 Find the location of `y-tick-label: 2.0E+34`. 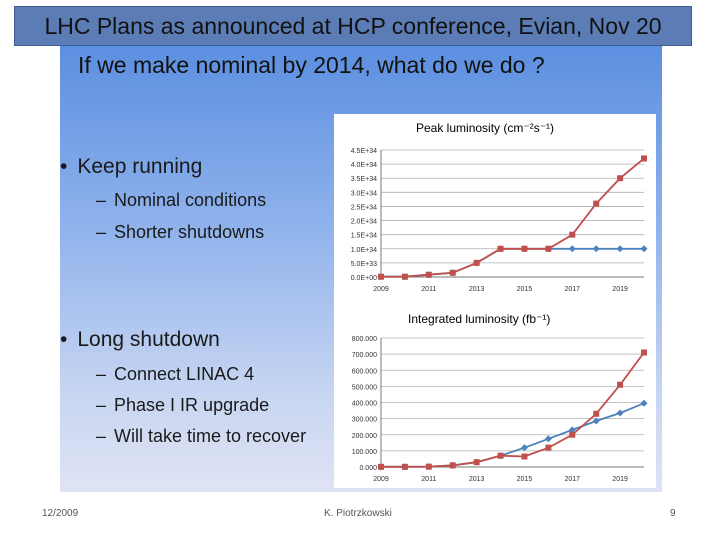

y-tick-label: 2.0E+34 is located at coordinates (364, 222).